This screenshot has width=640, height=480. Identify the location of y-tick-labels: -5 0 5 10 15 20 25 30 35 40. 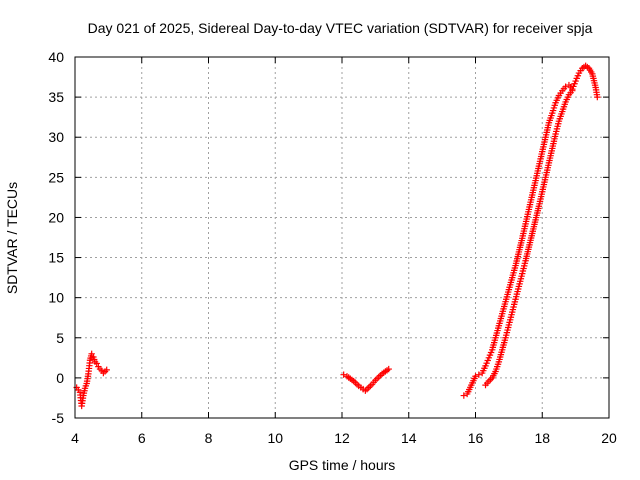
(56, 237).